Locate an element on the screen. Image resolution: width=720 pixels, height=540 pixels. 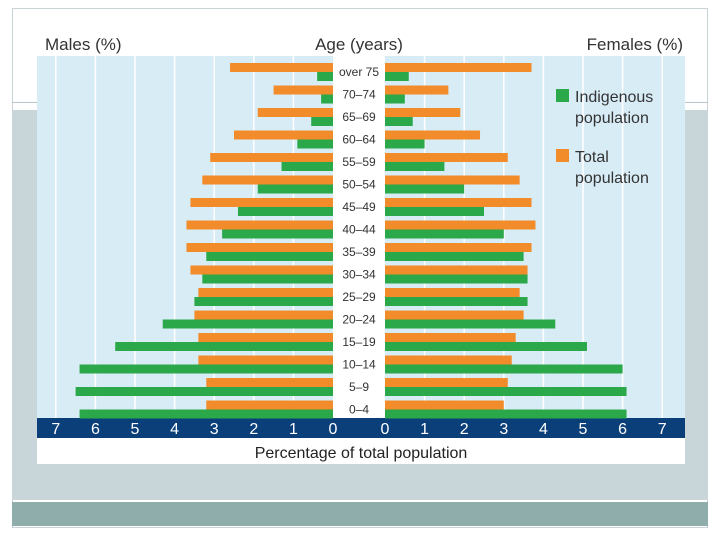
age-label-70-74: 70–74 is located at coordinates (359, 95).